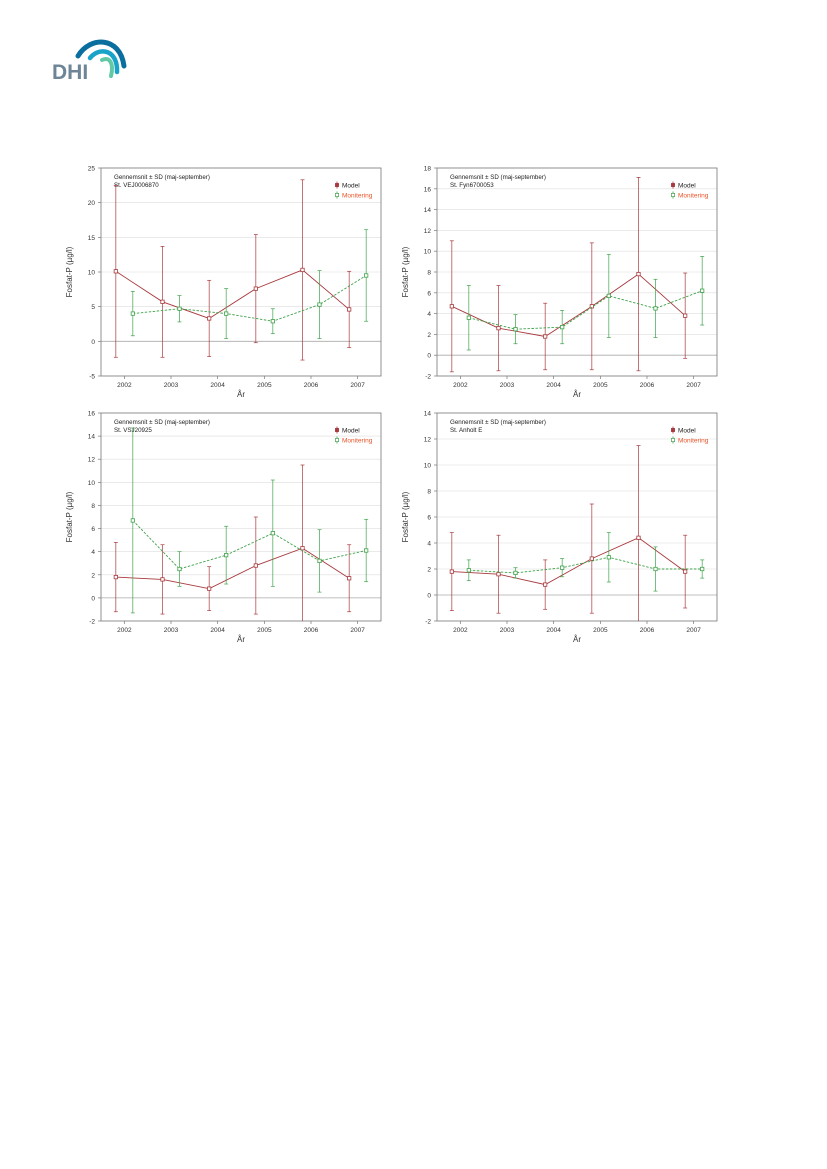 This screenshot has height=1169, width=827. What do you see at coordinates (89, 60) in the screenshot?
I see `dhi-logo: DHI` at bounding box center [89, 60].